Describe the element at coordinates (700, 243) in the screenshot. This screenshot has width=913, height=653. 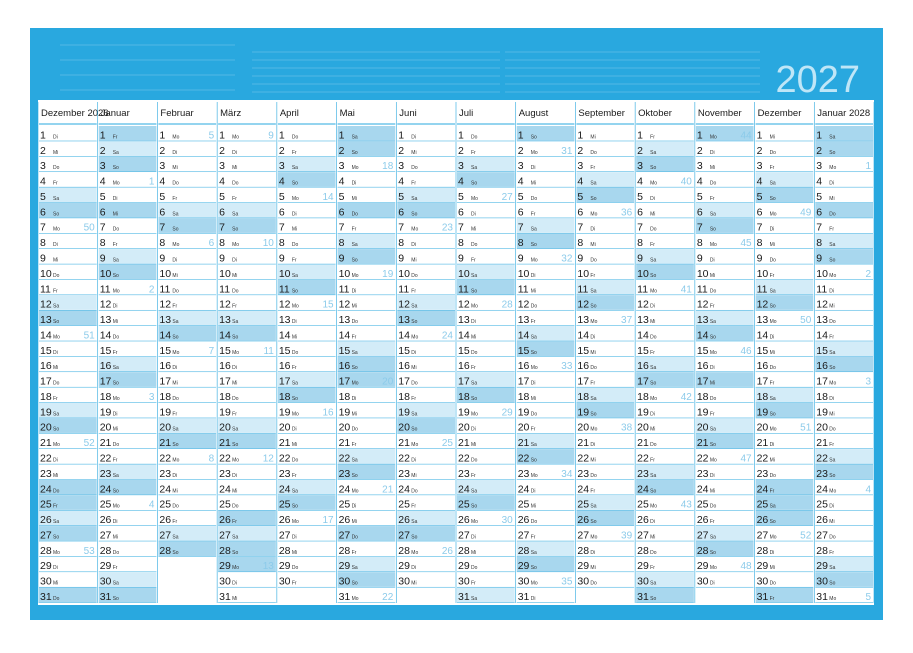
I see `day-number: 8` at that location.